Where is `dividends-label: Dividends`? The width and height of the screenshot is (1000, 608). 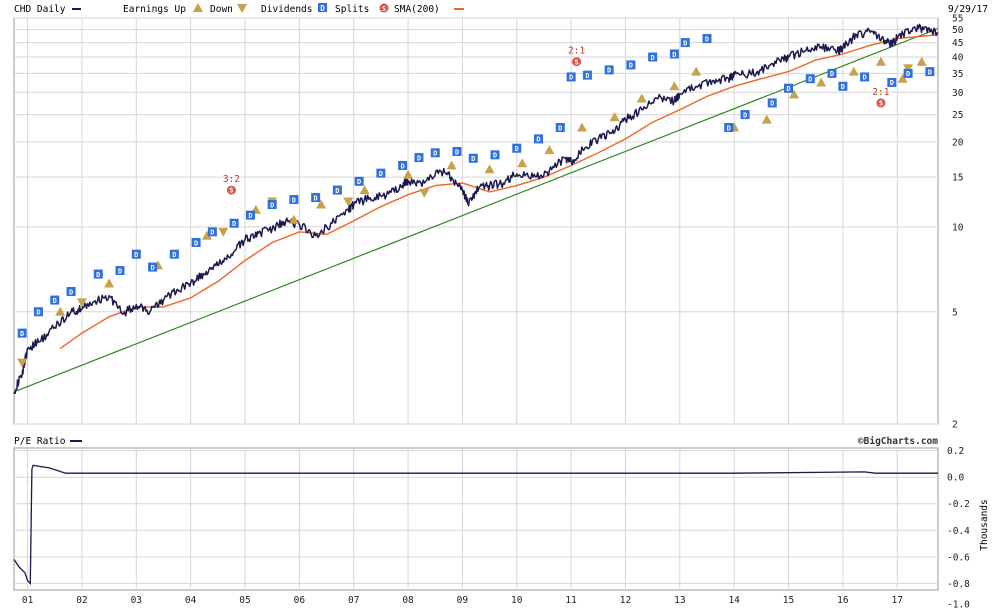
dividends-label: Dividends is located at coordinates (286, 9).